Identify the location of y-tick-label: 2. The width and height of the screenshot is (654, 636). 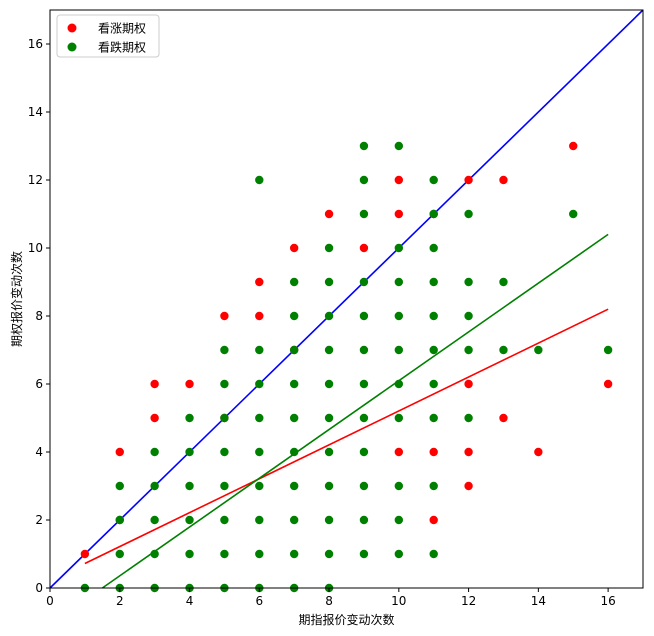
(39, 520).